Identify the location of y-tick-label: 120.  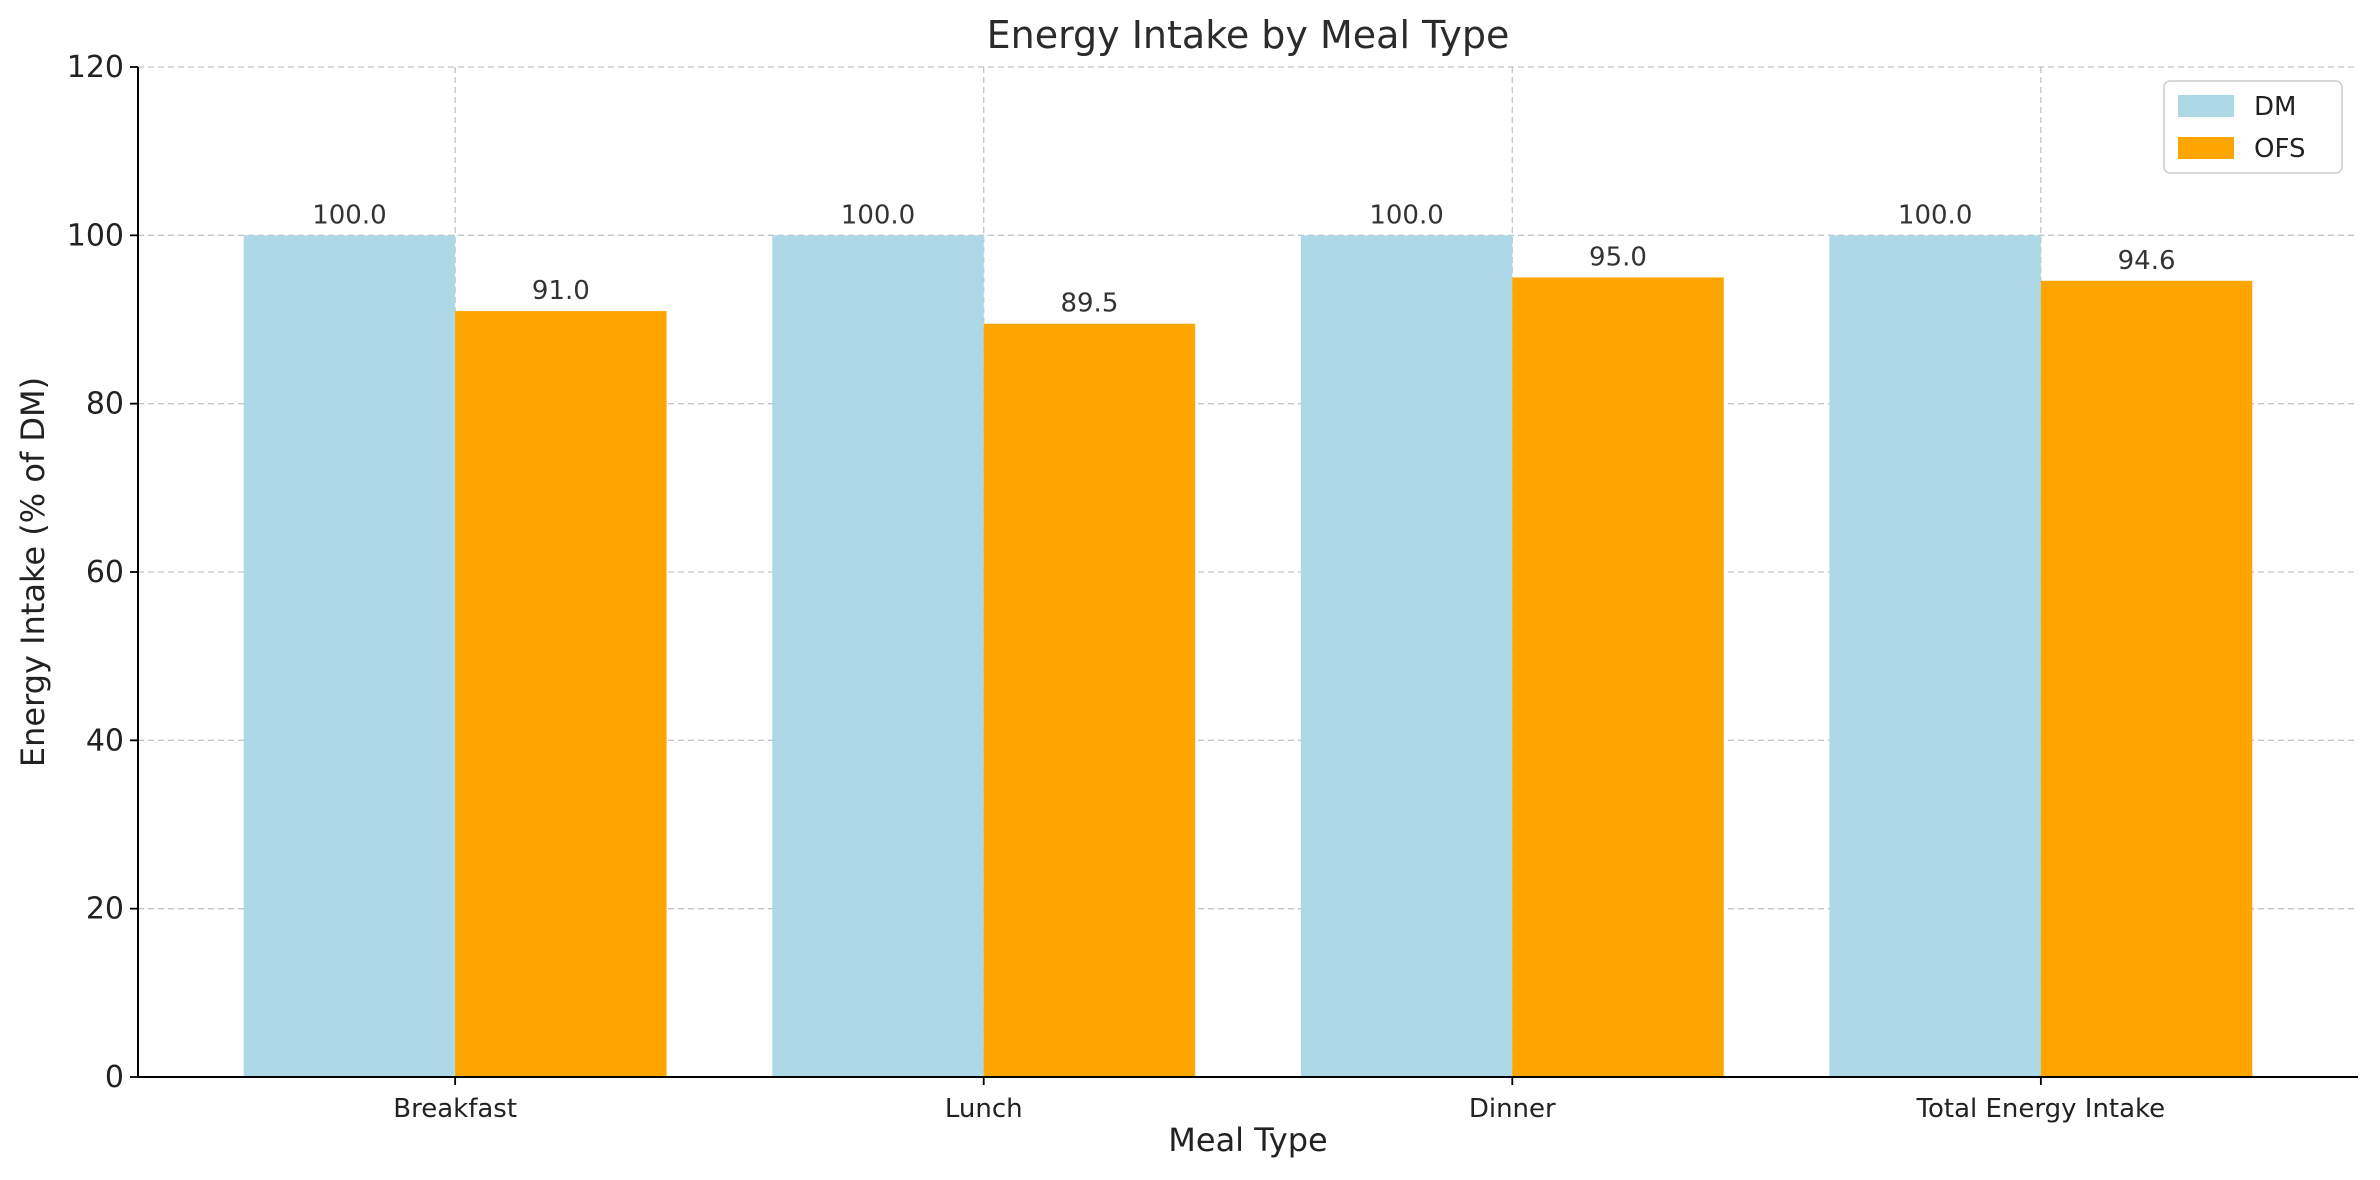
(95, 67).